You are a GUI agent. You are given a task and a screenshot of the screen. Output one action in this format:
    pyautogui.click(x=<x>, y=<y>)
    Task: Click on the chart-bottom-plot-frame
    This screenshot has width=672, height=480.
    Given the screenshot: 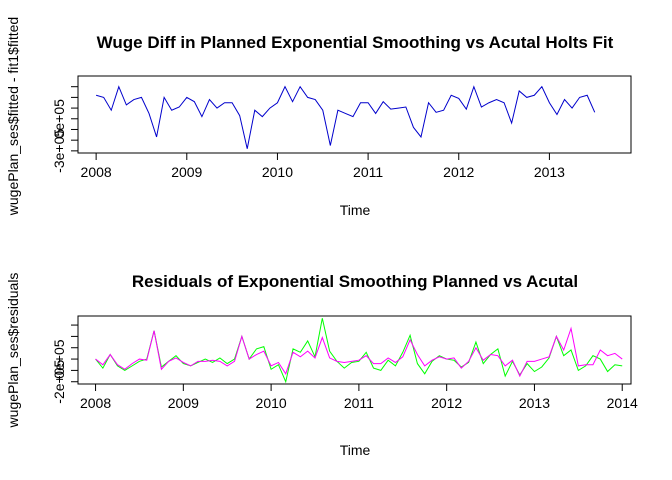 What is the action you would take?
    pyautogui.click(x=354, y=350)
    